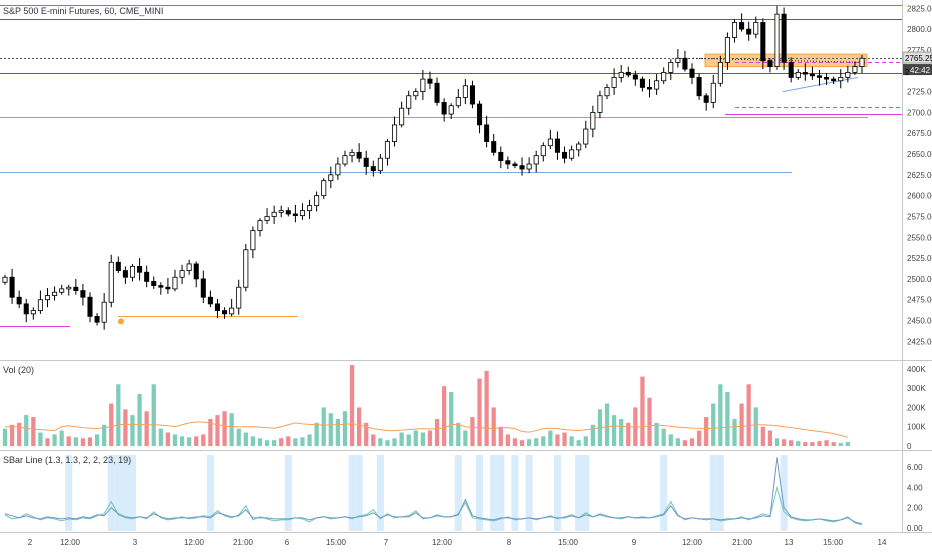 The height and width of the screenshot is (555, 932). Describe the element at coordinates (789, 542) in the screenshot. I see `time-tick-label: 13` at that location.